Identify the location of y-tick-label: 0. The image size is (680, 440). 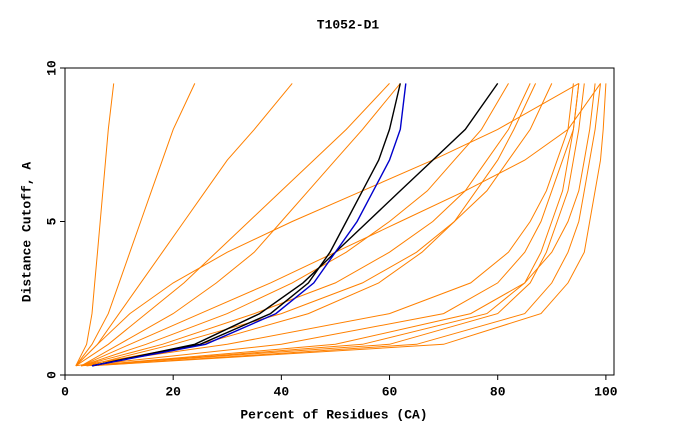
(51, 375).